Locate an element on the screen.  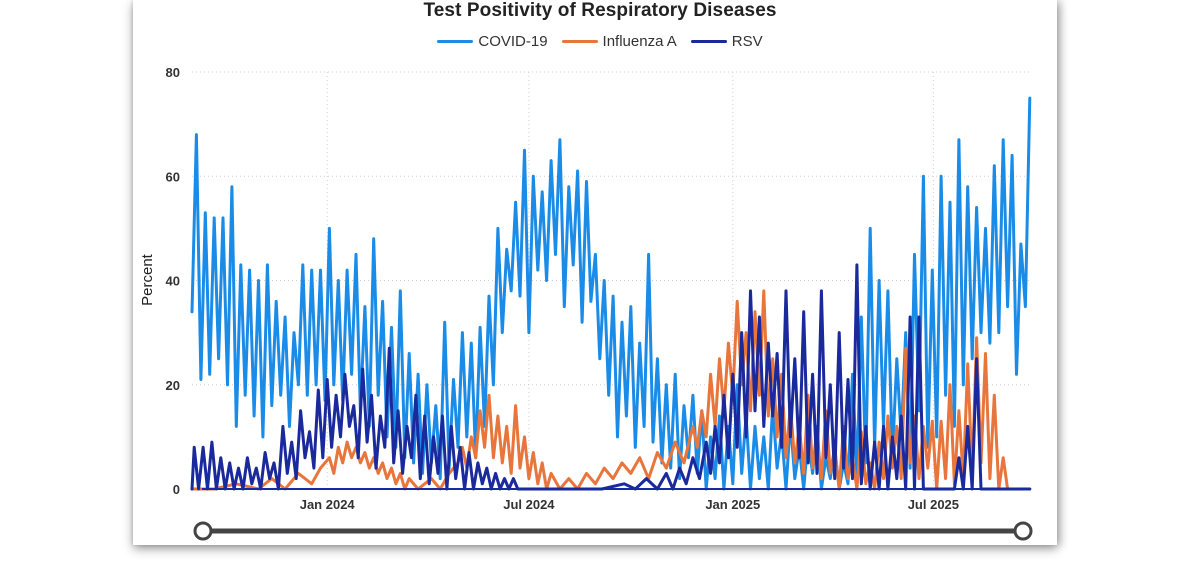
y-tick-label: 20 is located at coordinates (173, 385).